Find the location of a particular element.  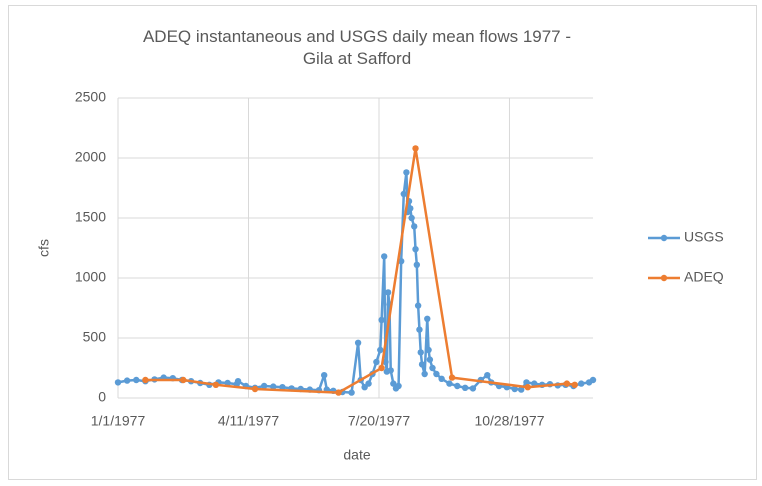

x-axis-label: date is located at coordinates (356, 455).